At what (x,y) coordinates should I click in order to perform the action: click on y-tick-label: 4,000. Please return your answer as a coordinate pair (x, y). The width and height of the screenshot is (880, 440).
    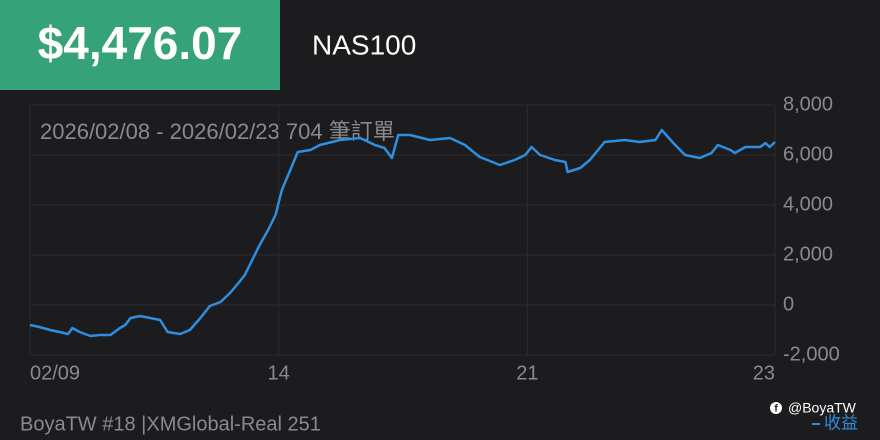
    Looking at the image, I should click on (808, 204).